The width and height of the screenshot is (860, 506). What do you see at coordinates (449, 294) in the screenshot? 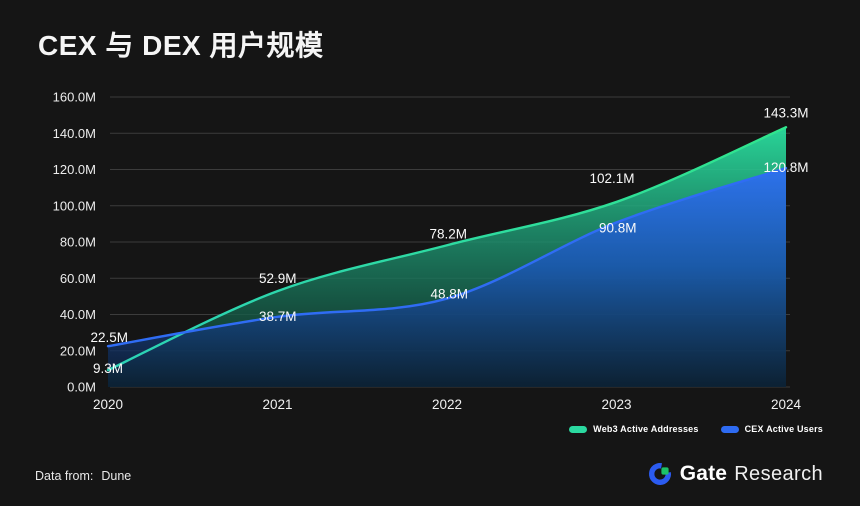
I see `data-label: 48.8M` at bounding box center [449, 294].